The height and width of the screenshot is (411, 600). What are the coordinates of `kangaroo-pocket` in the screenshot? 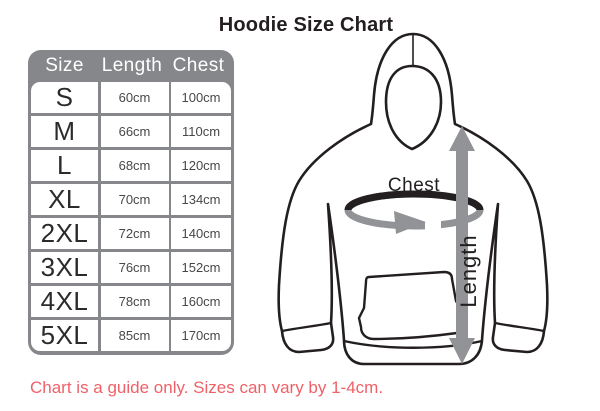 It's located at (411, 305).